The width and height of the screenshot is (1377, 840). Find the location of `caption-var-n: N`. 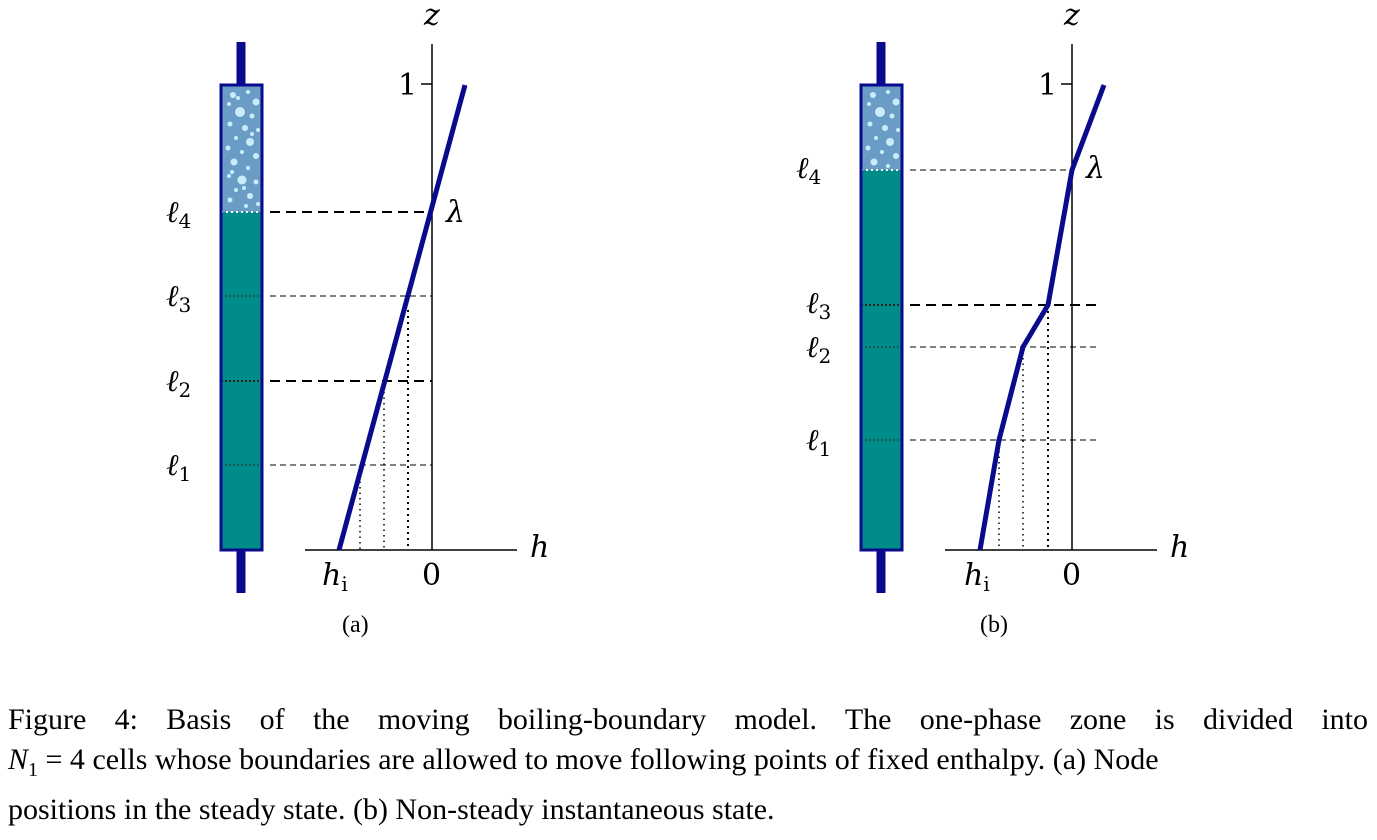

caption-var-n: N is located at coordinates (18, 759).